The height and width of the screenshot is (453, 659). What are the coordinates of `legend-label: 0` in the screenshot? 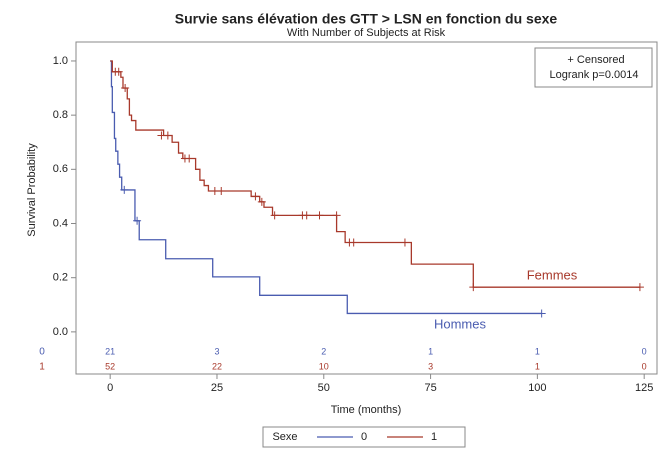 It's located at (364, 437).